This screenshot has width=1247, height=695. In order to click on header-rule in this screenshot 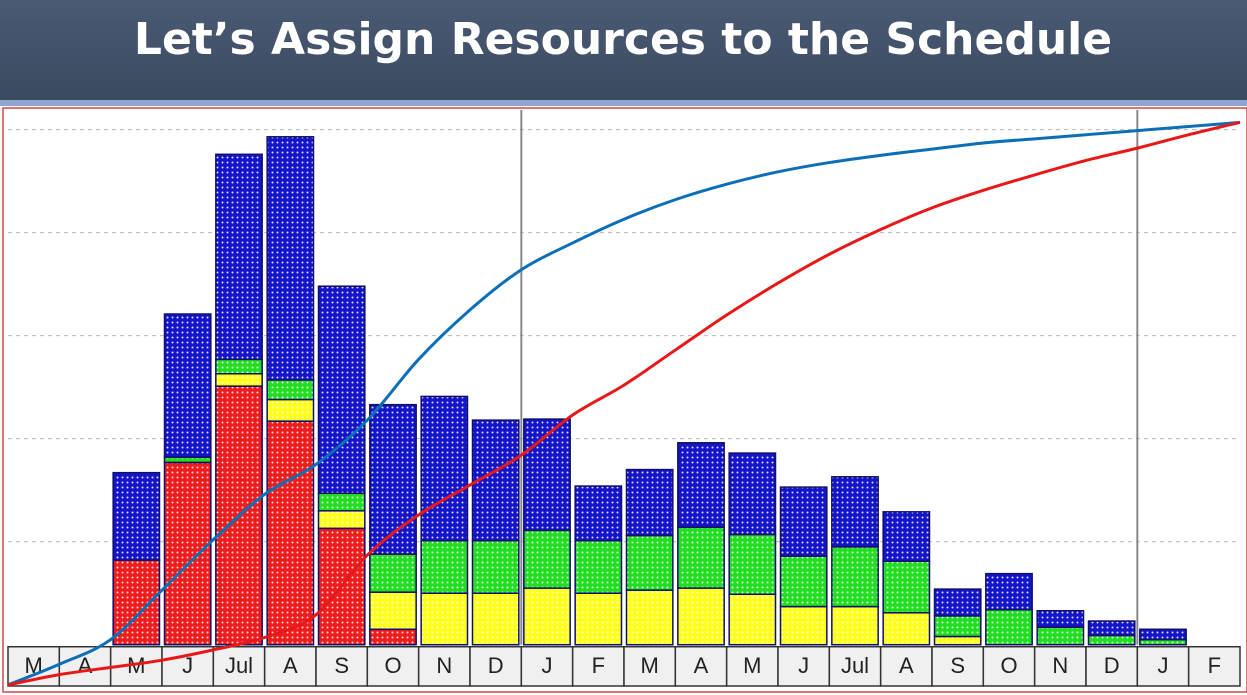, I will do `click(623, 103)`.